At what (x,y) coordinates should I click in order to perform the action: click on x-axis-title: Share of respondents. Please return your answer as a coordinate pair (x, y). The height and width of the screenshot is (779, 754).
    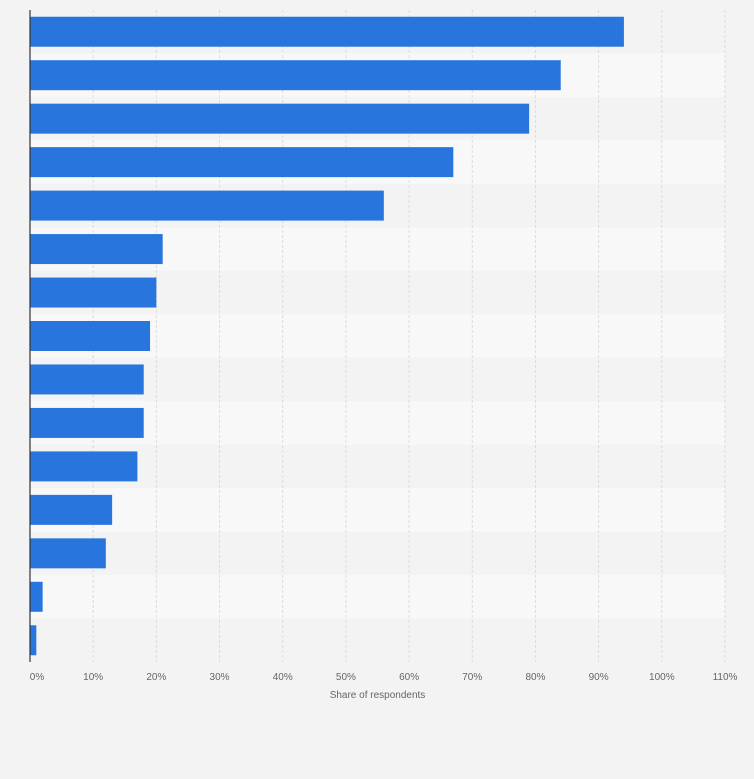
    Looking at the image, I should click on (378, 695).